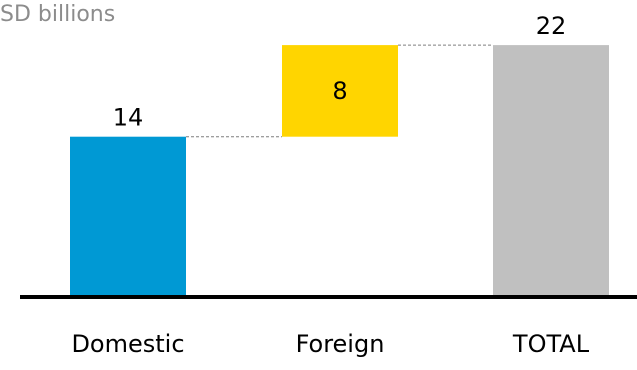  Describe the element at coordinates (551, 171) in the screenshot. I see `bar-total` at that location.